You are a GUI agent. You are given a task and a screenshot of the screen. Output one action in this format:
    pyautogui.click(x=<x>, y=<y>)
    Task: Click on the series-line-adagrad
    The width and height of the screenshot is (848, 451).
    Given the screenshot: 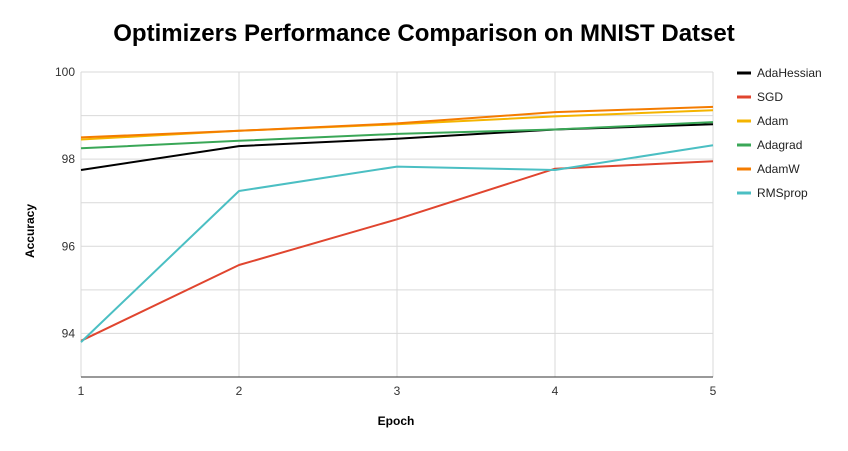 What is the action you would take?
    pyautogui.click(x=397, y=135)
    